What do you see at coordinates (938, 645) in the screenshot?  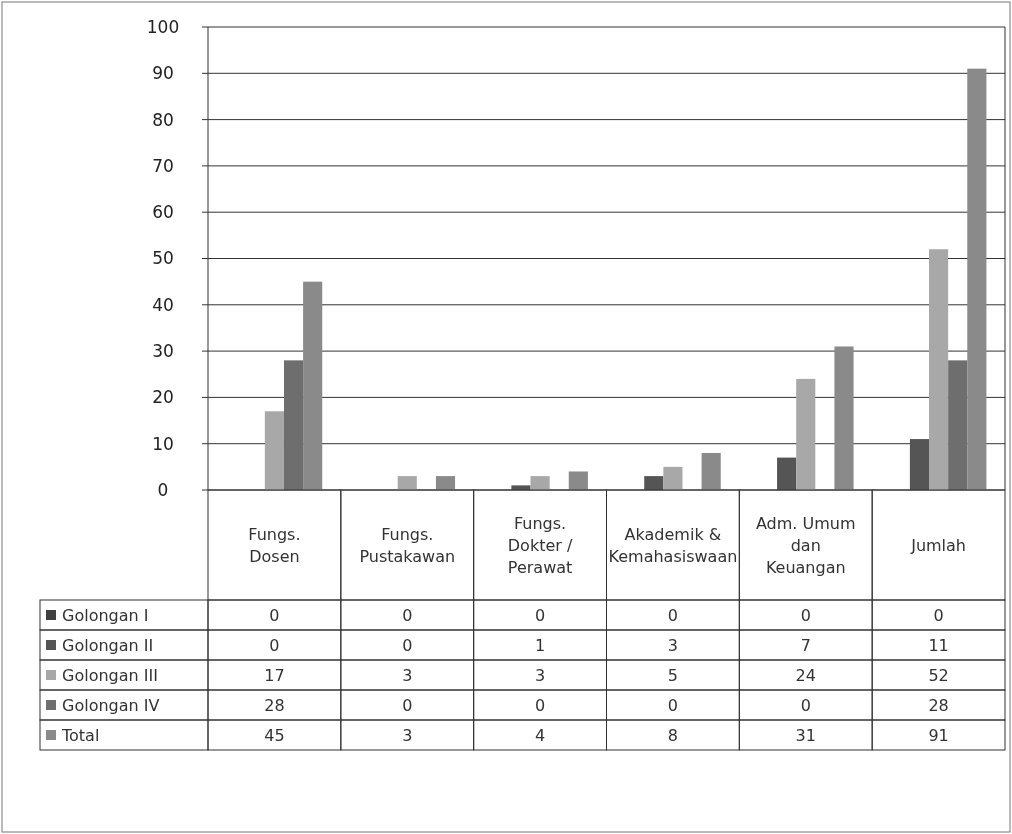 I see `data-label: 11` at bounding box center [938, 645].